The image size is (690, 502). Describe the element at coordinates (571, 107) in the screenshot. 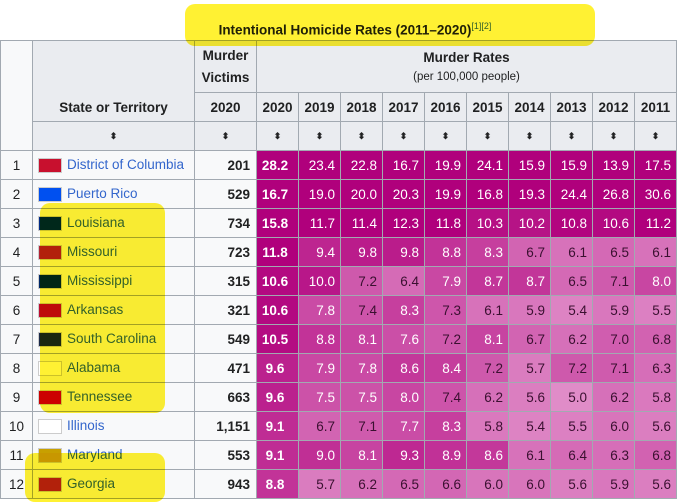

I see `year-header-2013: 2013` at that location.